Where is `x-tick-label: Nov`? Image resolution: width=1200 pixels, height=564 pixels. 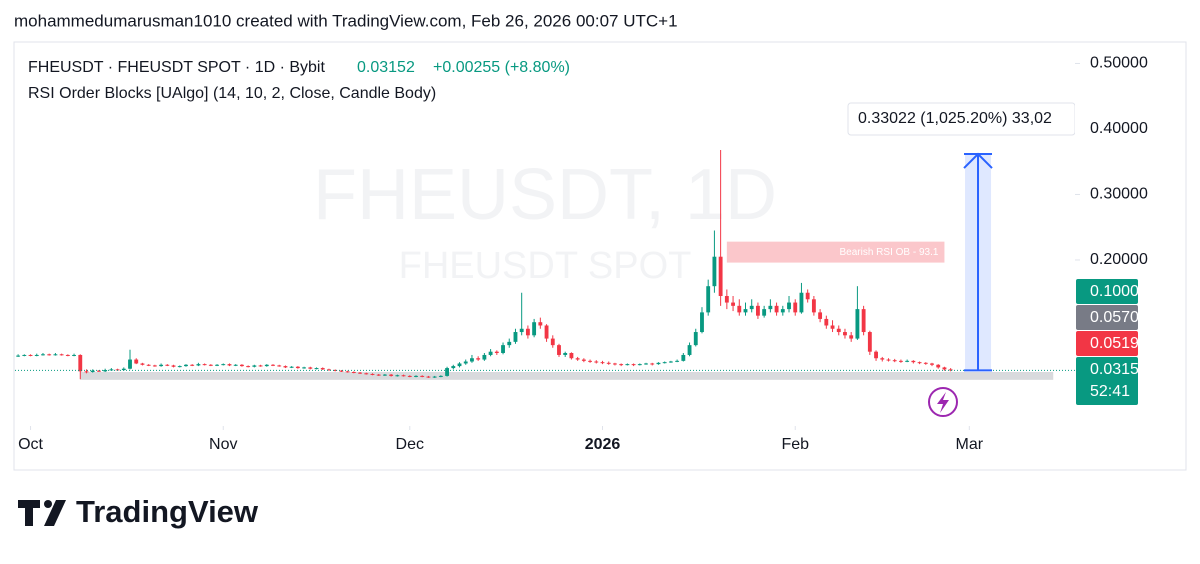 x-tick-label: Nov is located at coordinates (223, 444).